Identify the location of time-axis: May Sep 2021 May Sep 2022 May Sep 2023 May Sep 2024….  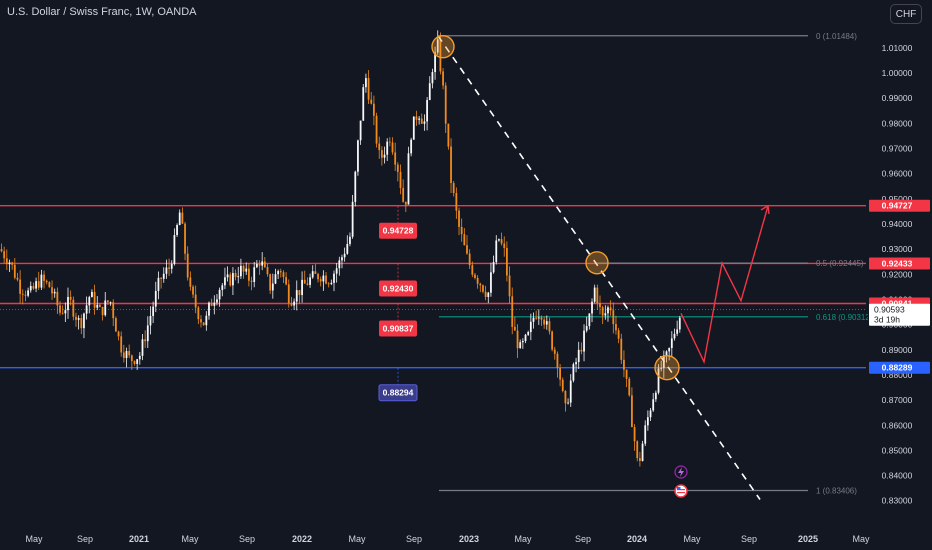
(466, 538).